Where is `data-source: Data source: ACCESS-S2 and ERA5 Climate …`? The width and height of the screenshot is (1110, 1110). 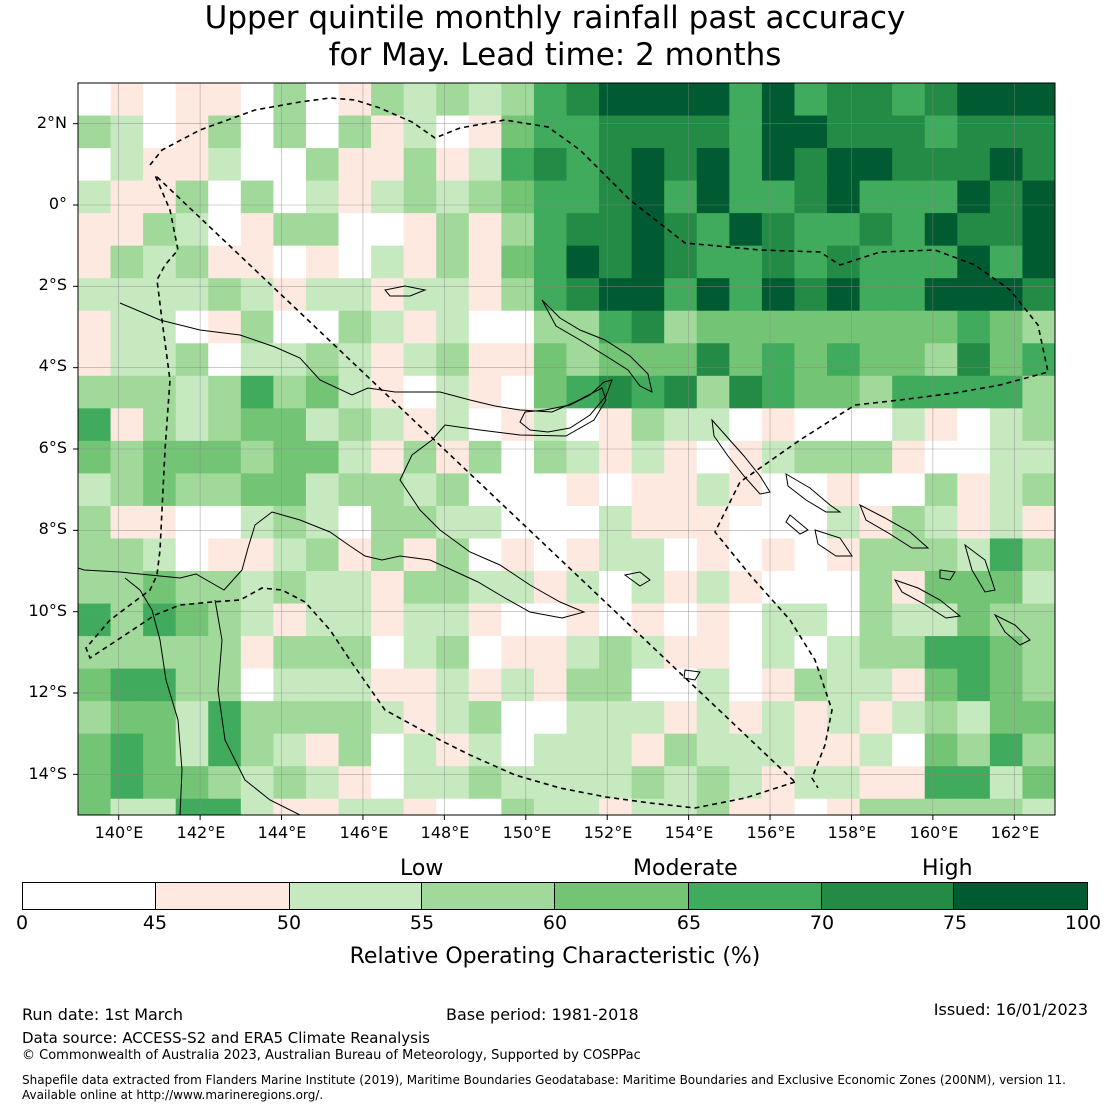 data-source: Data source: ACCESS-S2 and ERA5 Climate … is located at coordinates (226, 1038).